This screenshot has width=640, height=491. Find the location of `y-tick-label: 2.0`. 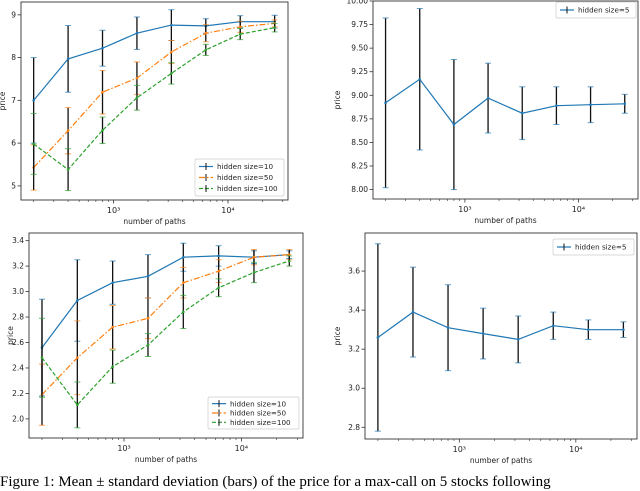

y-tick-label: 2.0 is located at coordinates (18, 418).